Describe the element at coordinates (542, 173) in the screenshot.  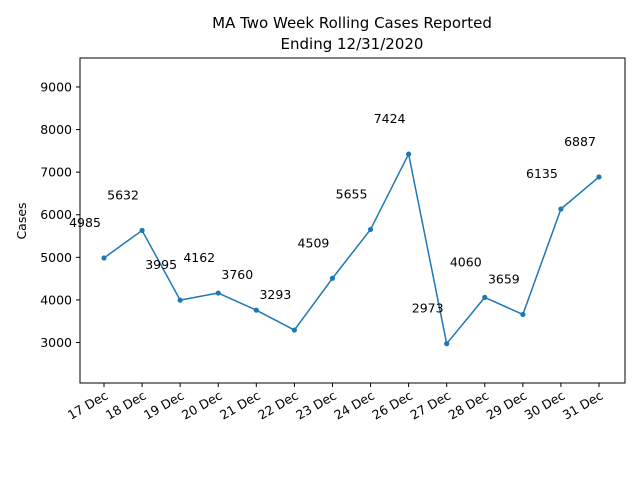
I see `data-label: 6135` at that location.